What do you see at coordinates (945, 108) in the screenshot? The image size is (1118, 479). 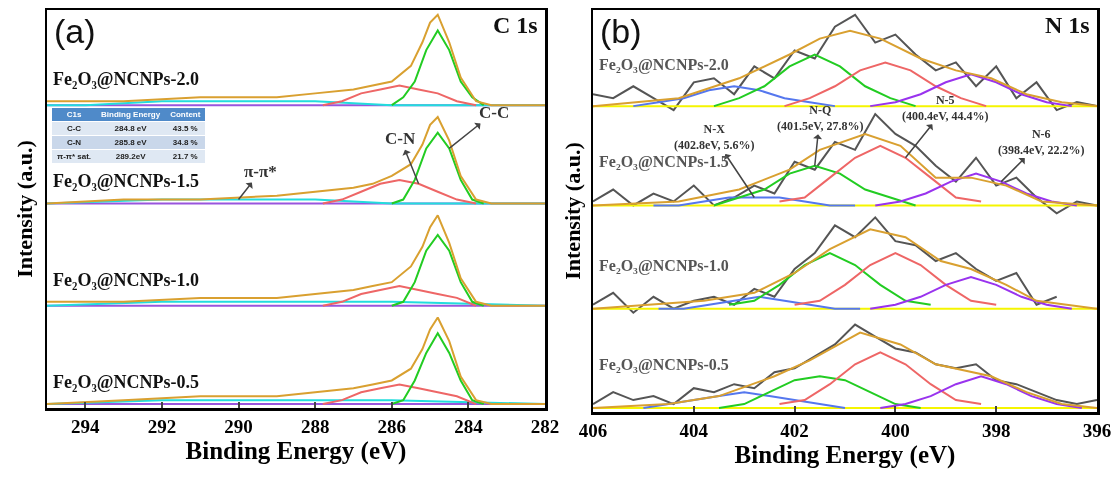 I see `annotation: N-5 (400.4eV, 44.4%)` at bounding box center [945, 108].